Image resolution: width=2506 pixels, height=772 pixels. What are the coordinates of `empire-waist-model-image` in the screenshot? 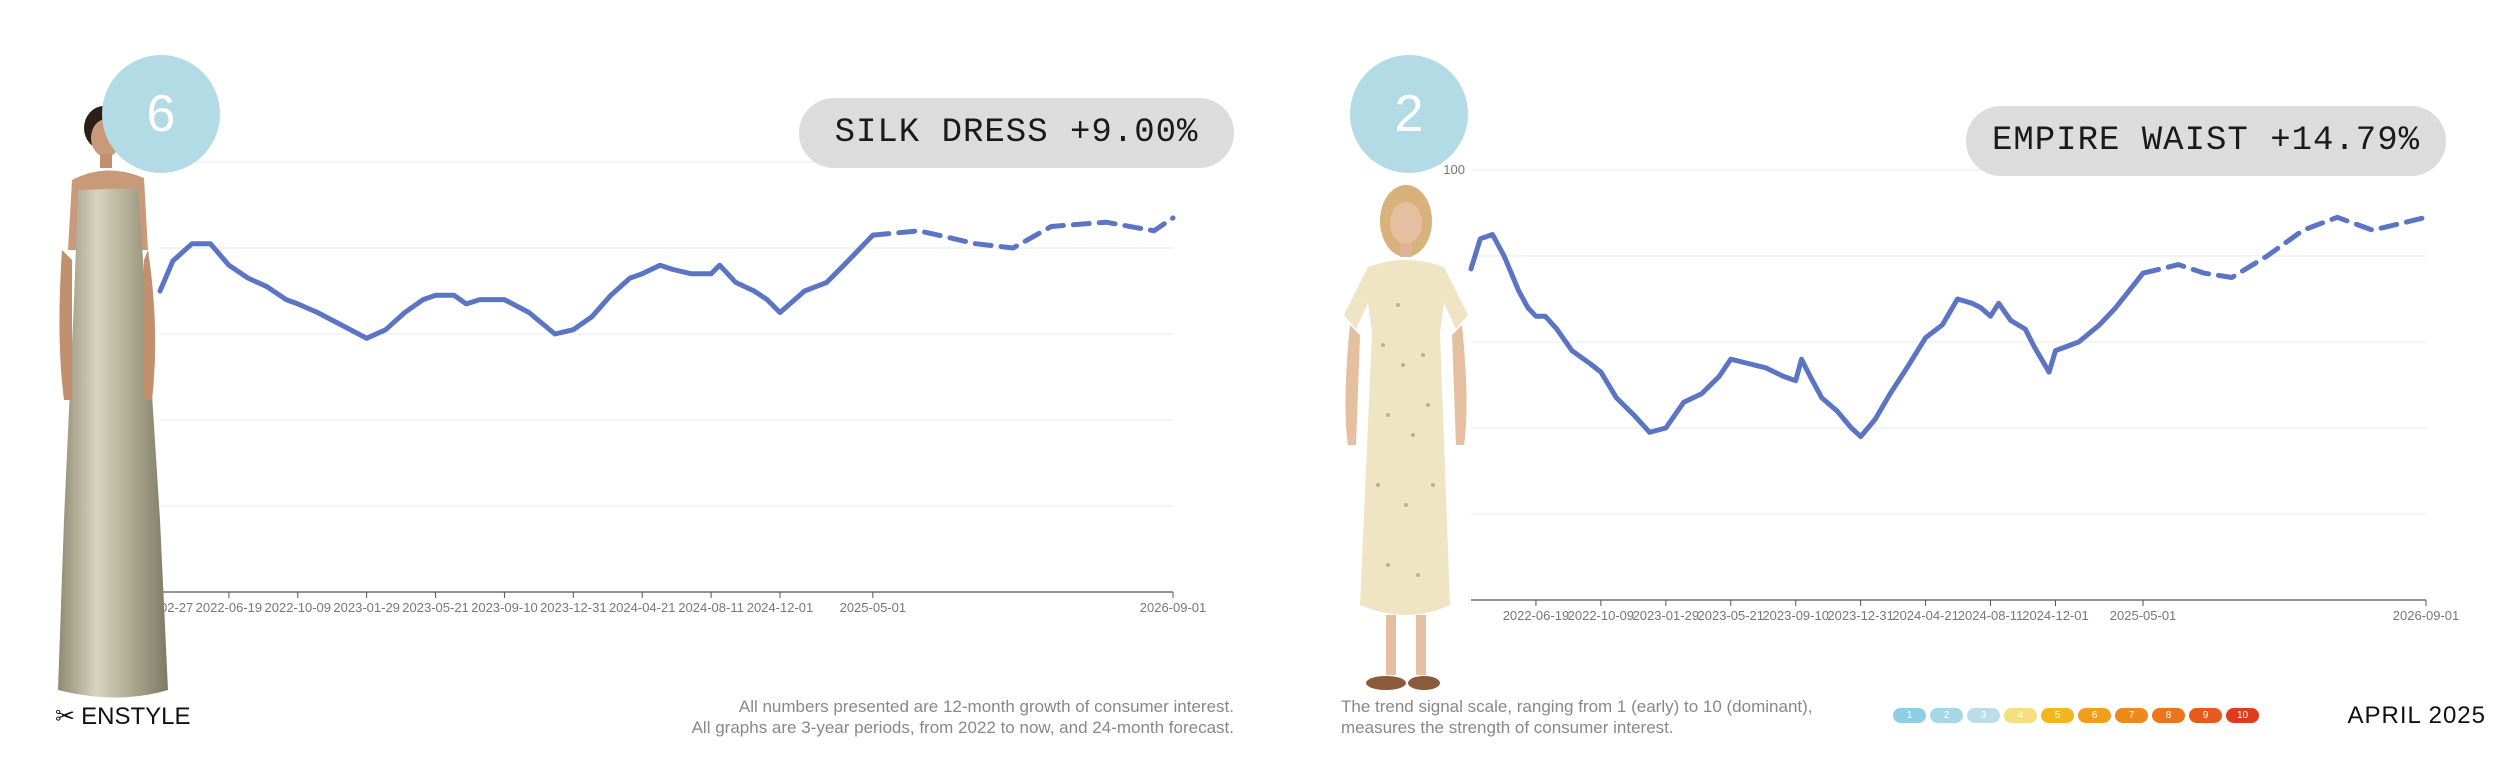 It's located at (1408, 442).